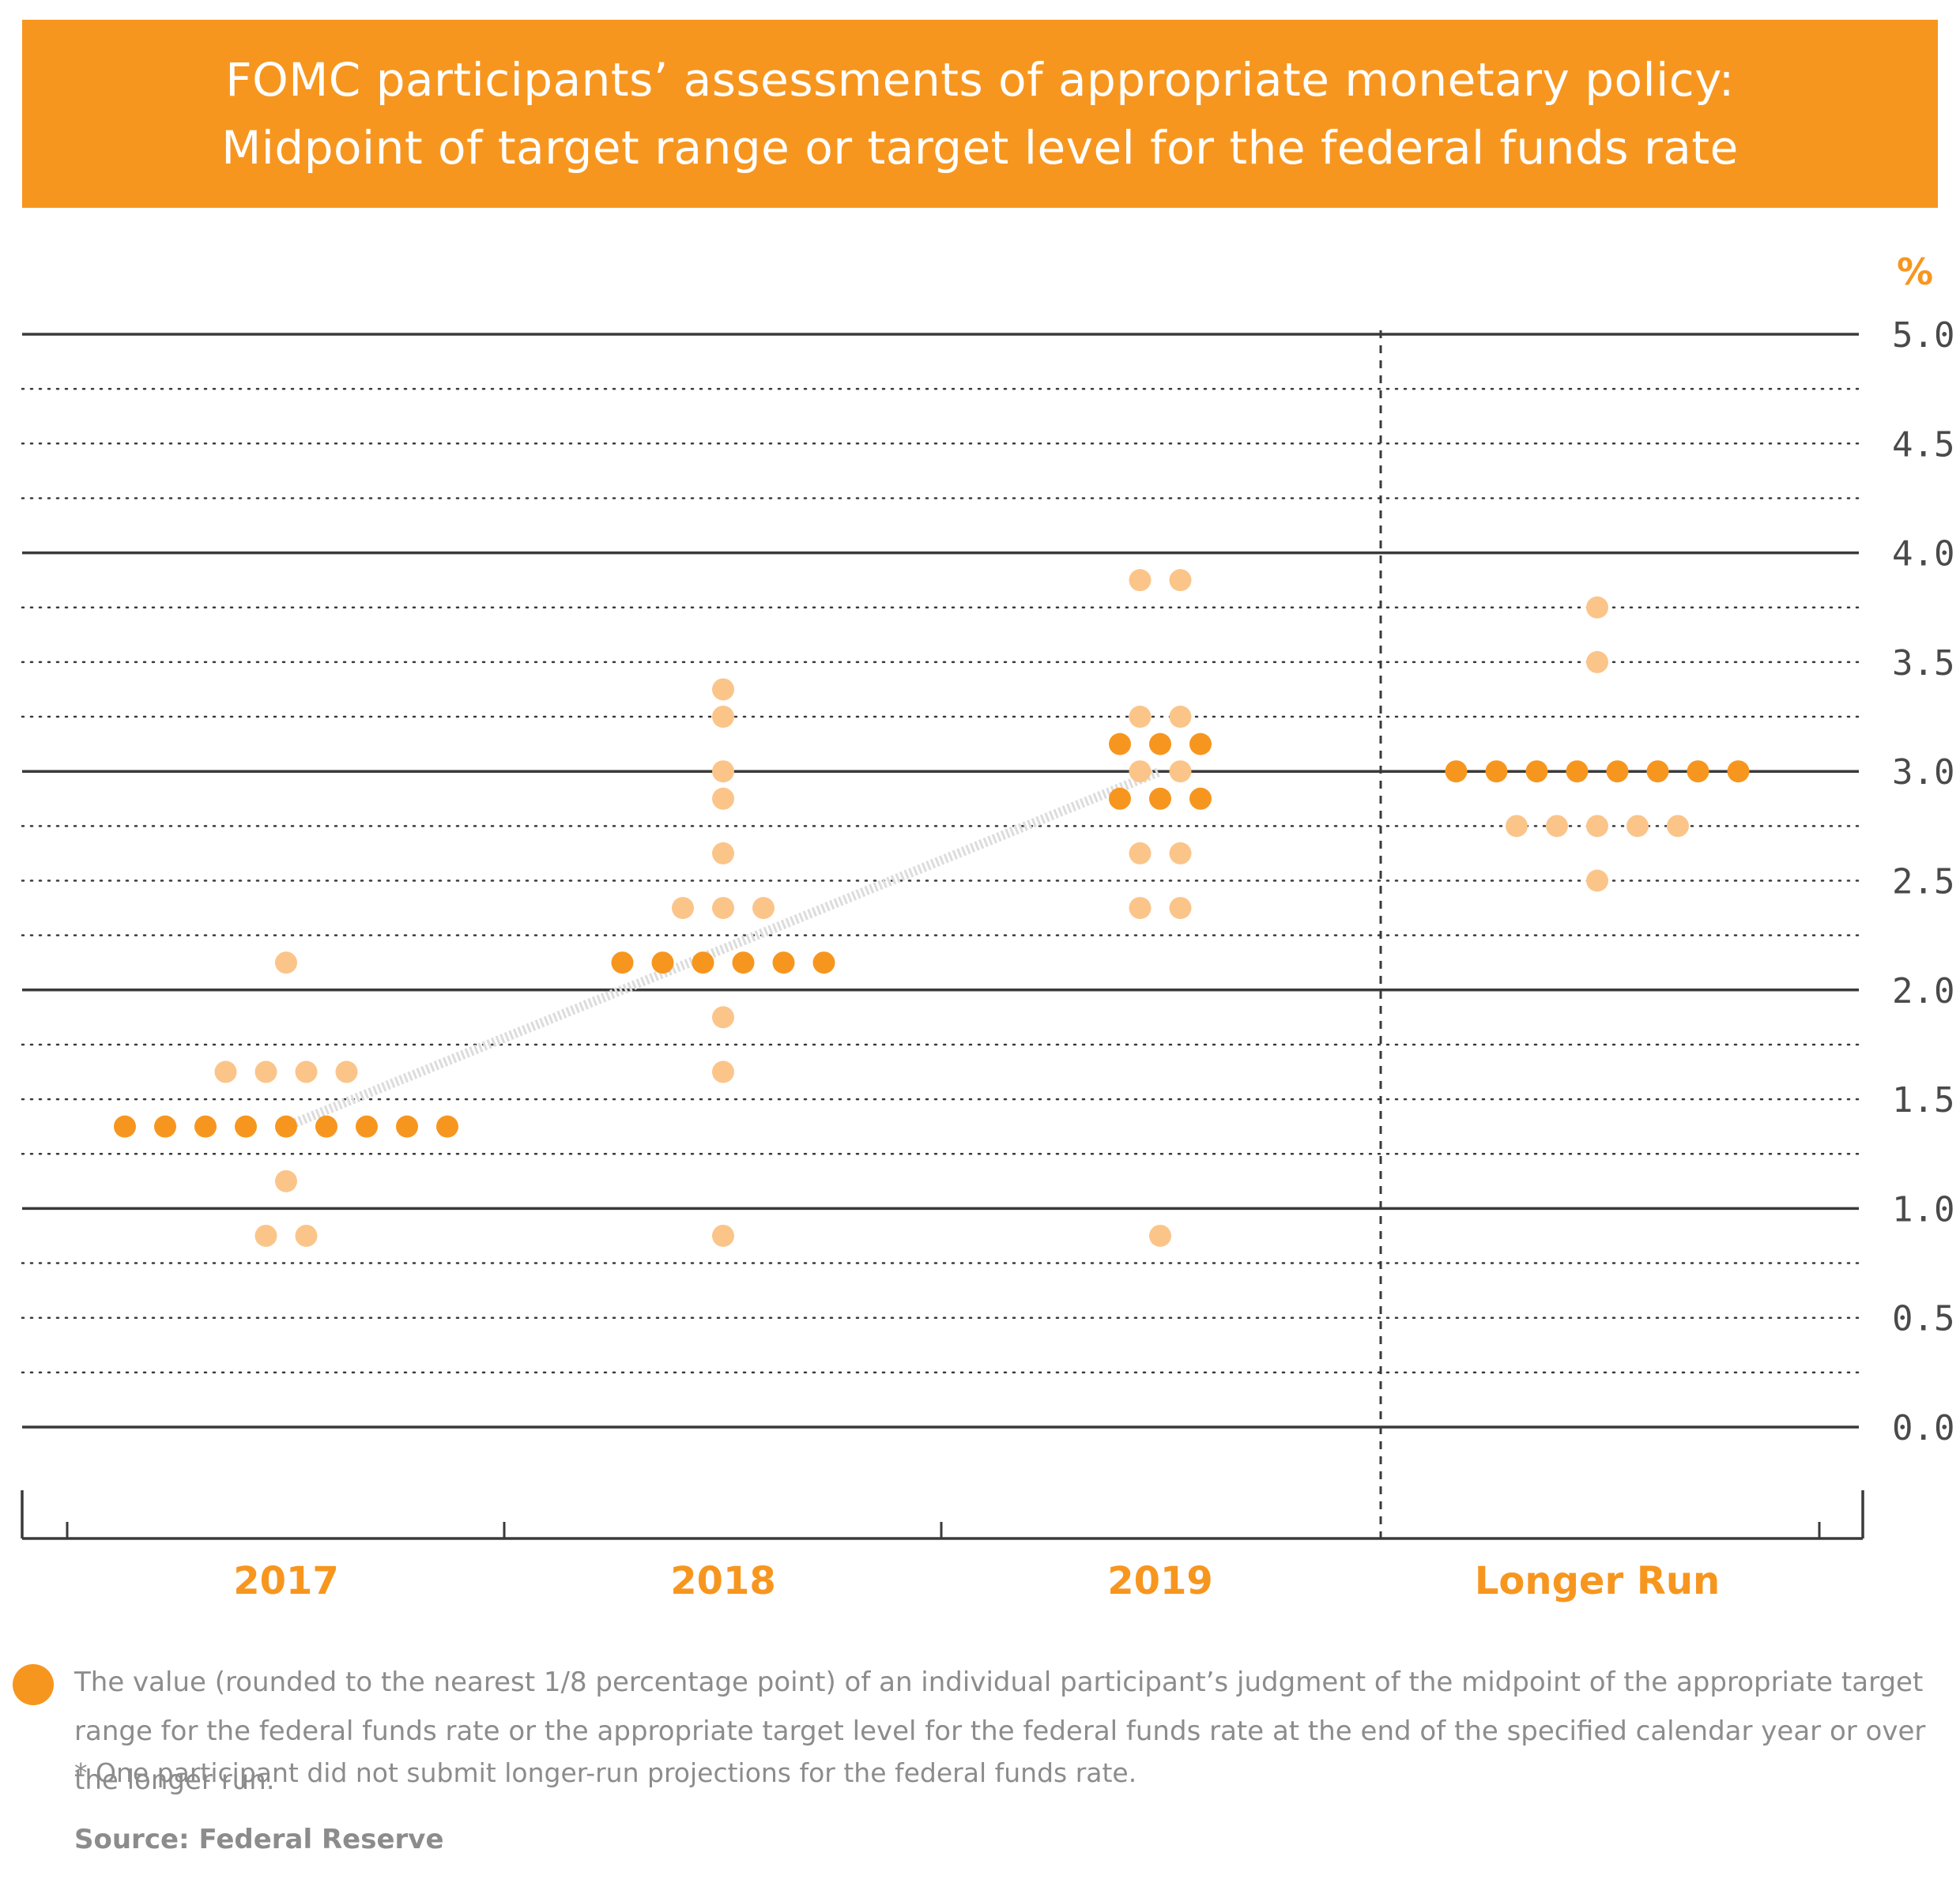  What do you see at coordinates (723, 1581) in the screenshot?
I see `x-category-label: 2018` at bounding box center [723, 1581].